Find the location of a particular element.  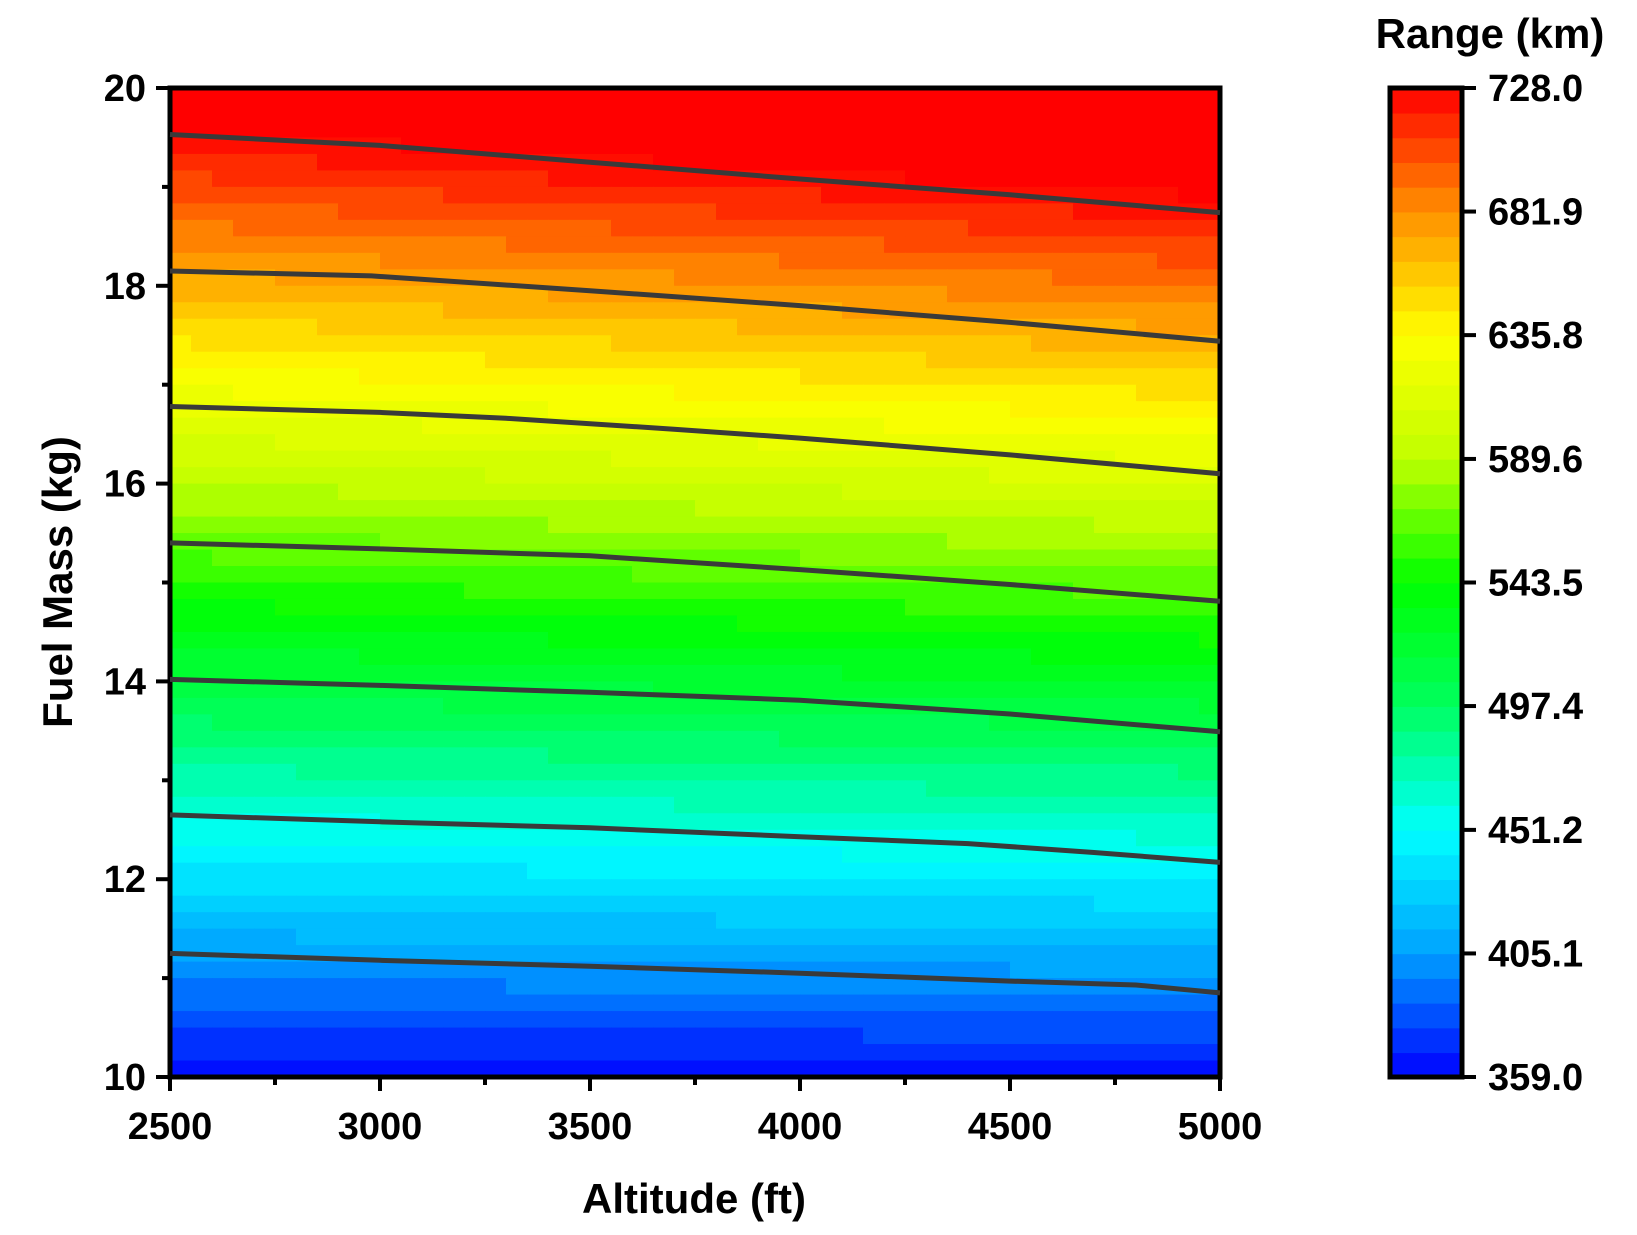

y-axis-title: Fuel Mass (kg) is located at coordinates (57, 582).